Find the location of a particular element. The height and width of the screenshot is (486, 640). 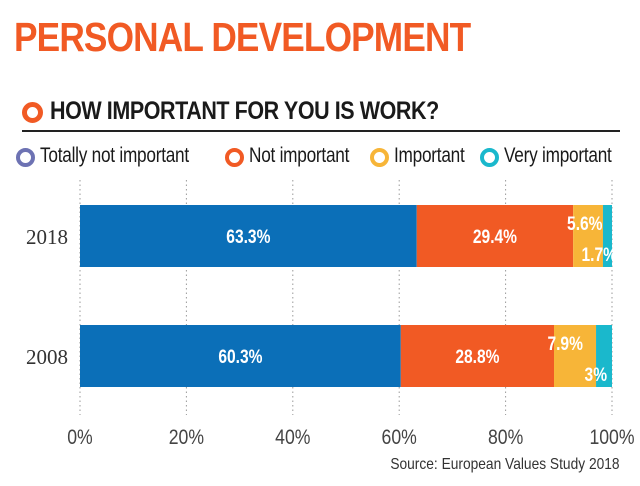

x-tick-label: 100% is located at coordinates (611, 438).